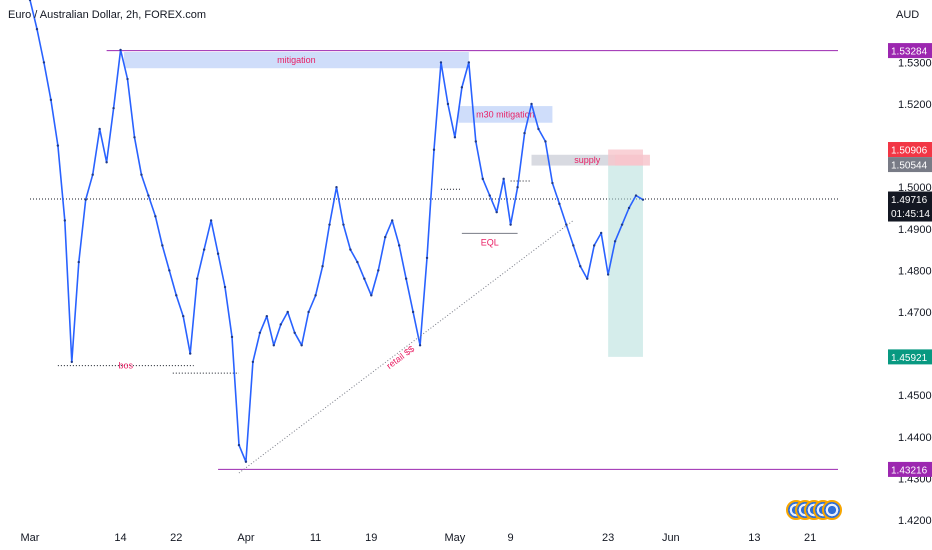  Describe the element at coordinates (671, 538) in the screenshot. I see `time-tick-label: Jun` at that location.